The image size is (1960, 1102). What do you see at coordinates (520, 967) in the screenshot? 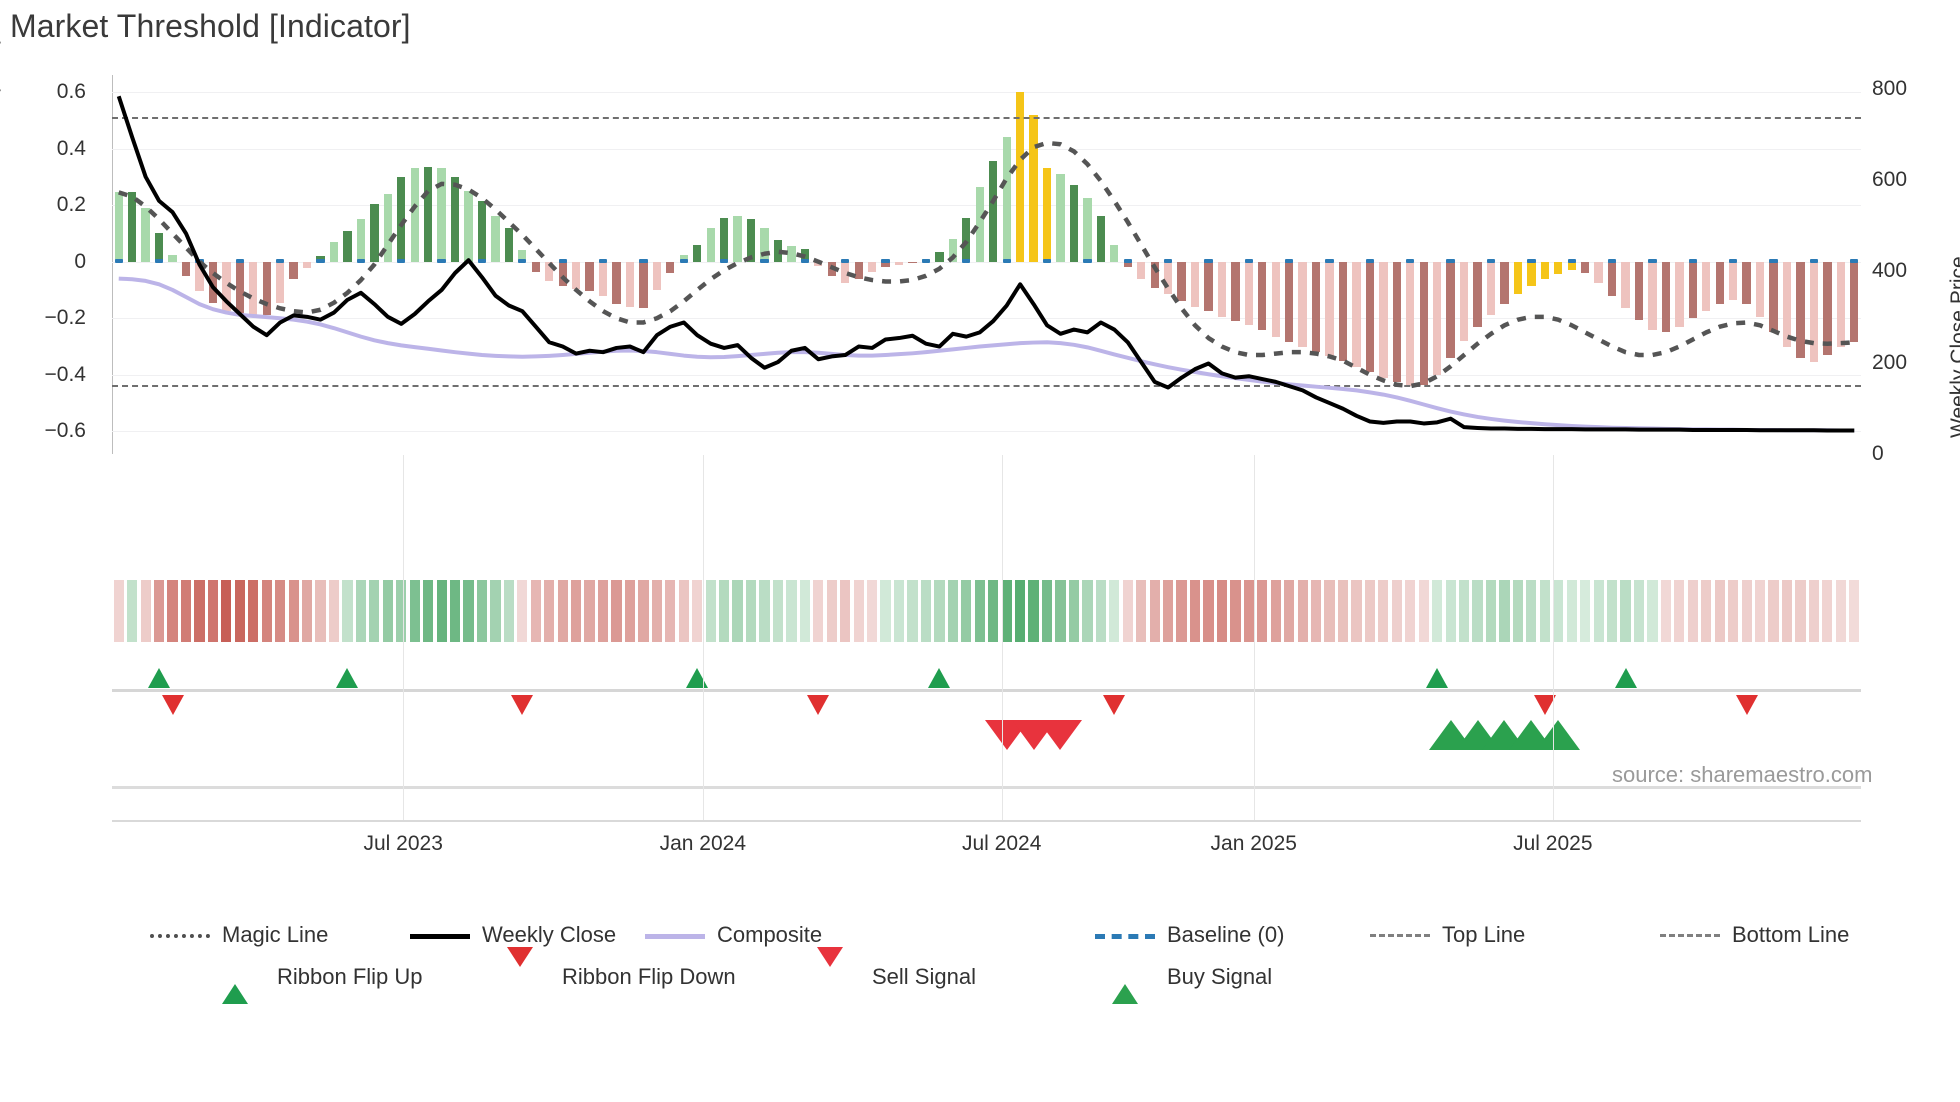
I see `legend-triangle-down-swatch` at bounding box center [520, 967].